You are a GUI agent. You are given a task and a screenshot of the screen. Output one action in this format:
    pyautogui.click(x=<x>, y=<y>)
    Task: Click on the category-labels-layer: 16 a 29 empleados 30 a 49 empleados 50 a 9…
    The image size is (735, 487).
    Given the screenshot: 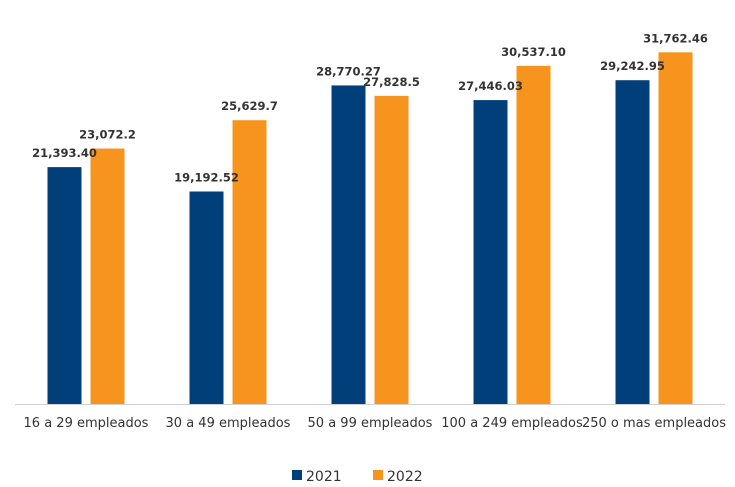 What is the action you would take?
    pyautogui.click(x=375, y=423)
    